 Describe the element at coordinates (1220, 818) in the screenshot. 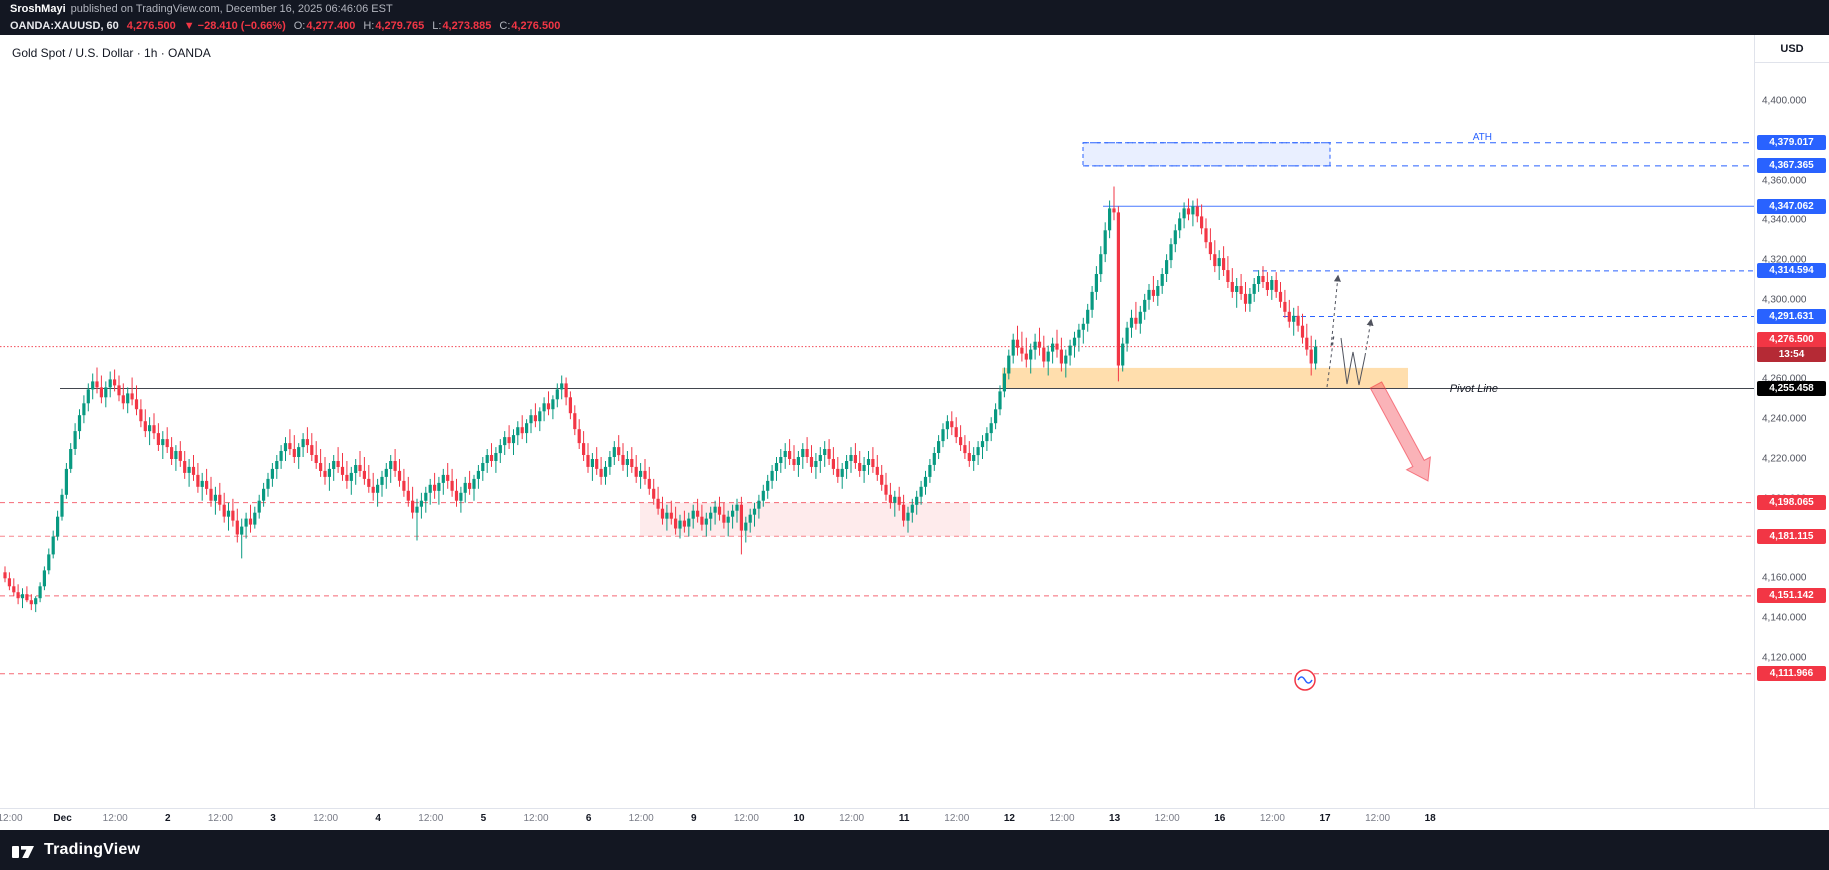

I see `time-label-day: 16` at that location.